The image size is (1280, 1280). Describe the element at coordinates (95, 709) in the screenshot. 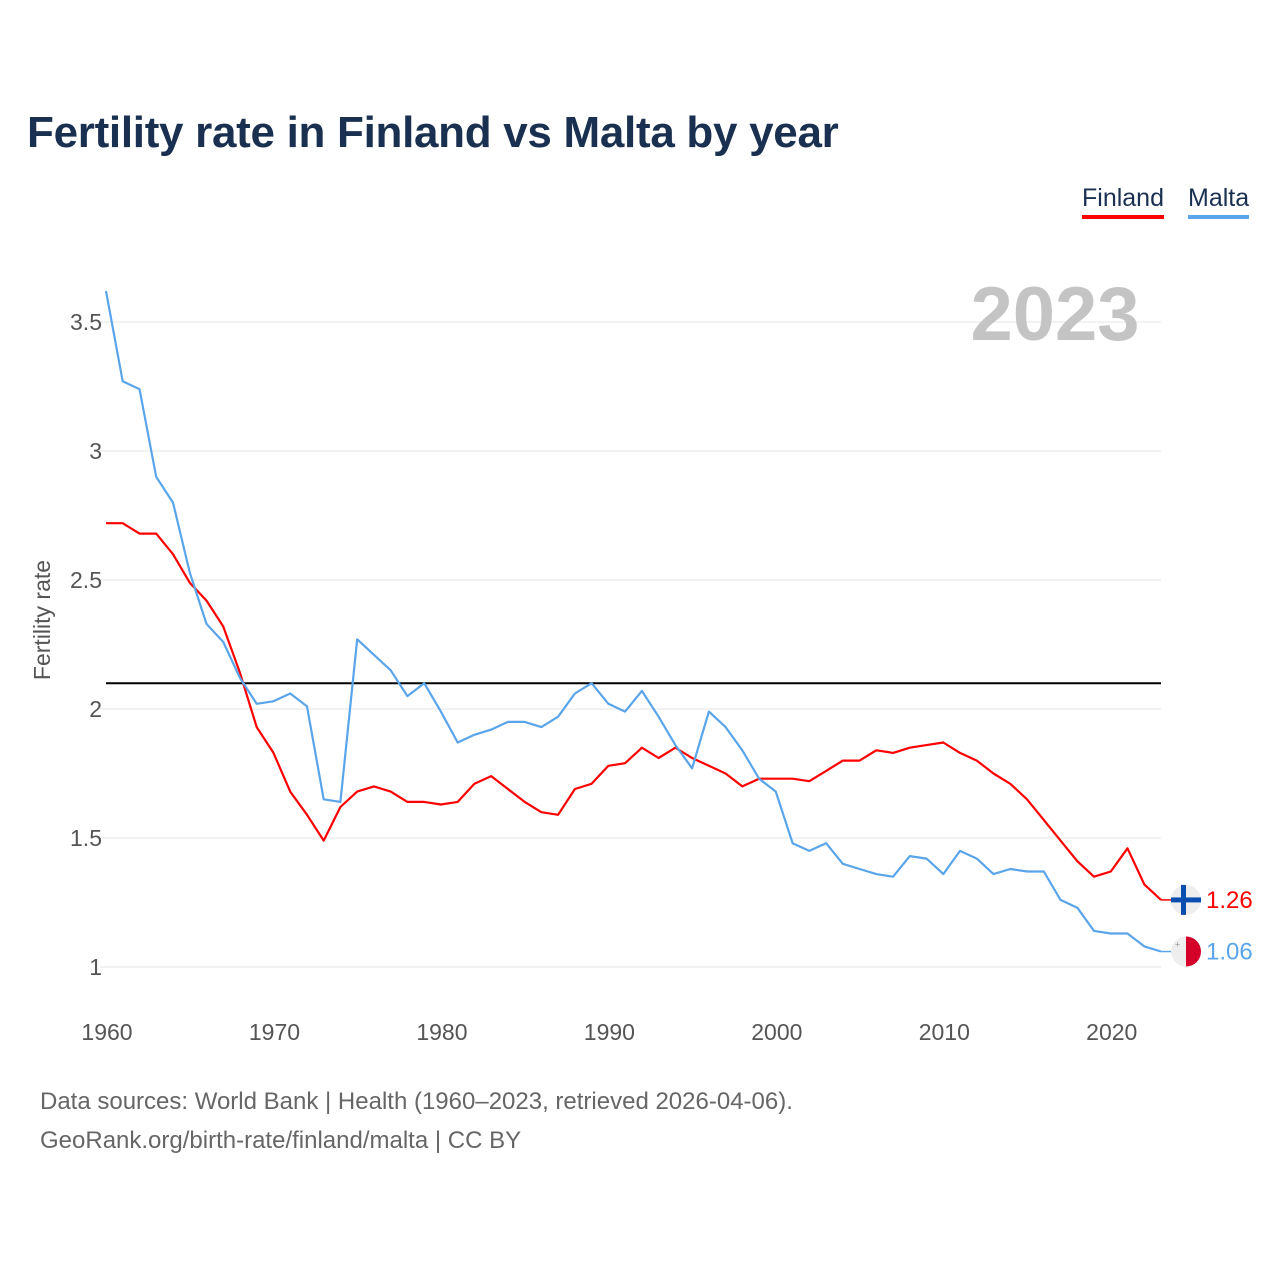

I see `y-tick-label: 2` at that location.